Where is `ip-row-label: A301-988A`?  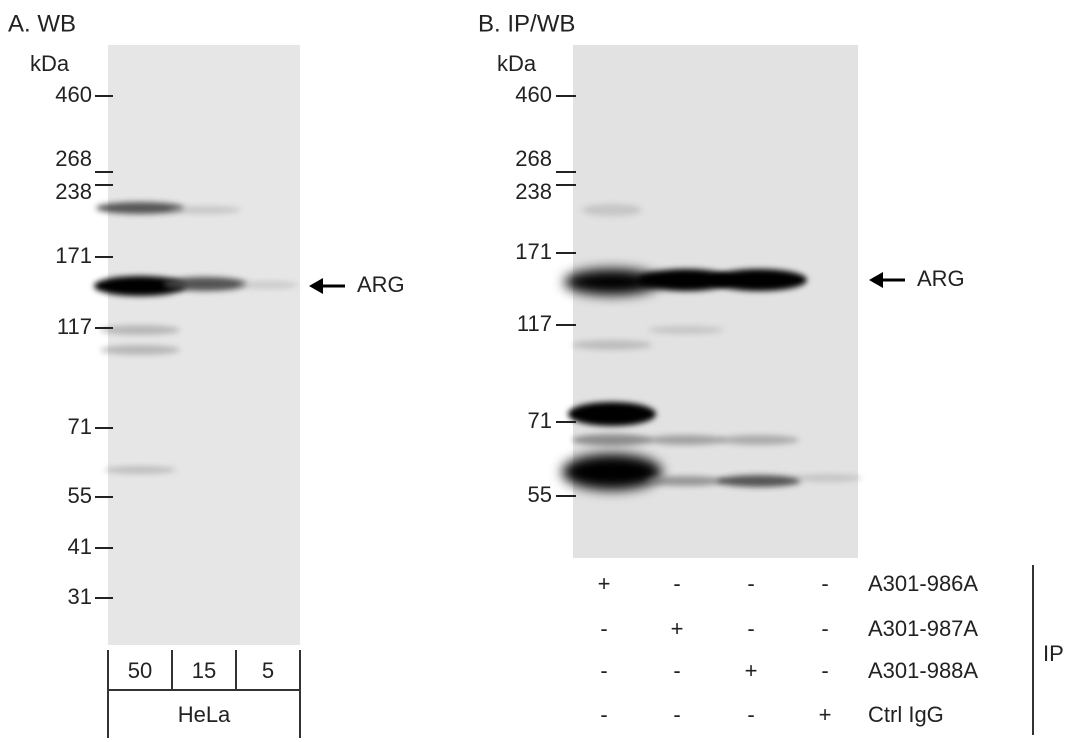 ip-row-label: A301-988A is located at coordinates (923, 670).